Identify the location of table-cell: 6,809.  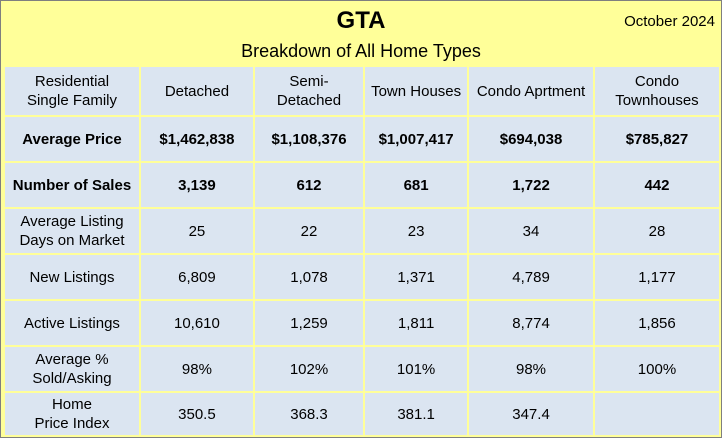
(196, 277).